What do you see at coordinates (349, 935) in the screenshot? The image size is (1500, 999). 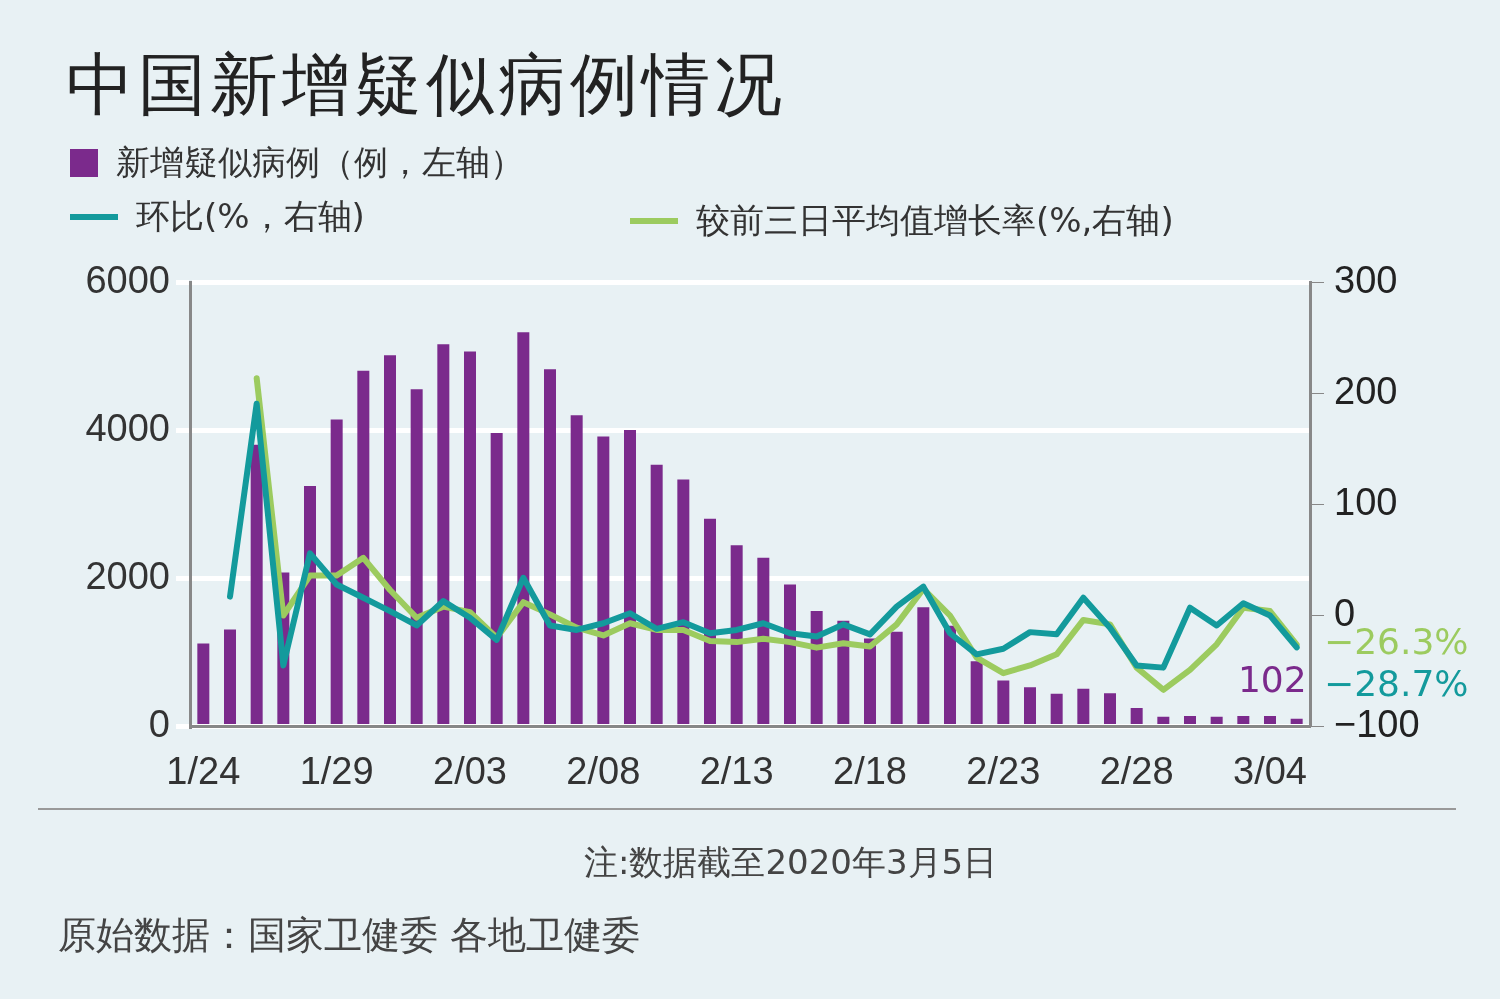 I see `text: 原始数据：国家卫健委 各地卫健委` at bounding box center [349, 935].